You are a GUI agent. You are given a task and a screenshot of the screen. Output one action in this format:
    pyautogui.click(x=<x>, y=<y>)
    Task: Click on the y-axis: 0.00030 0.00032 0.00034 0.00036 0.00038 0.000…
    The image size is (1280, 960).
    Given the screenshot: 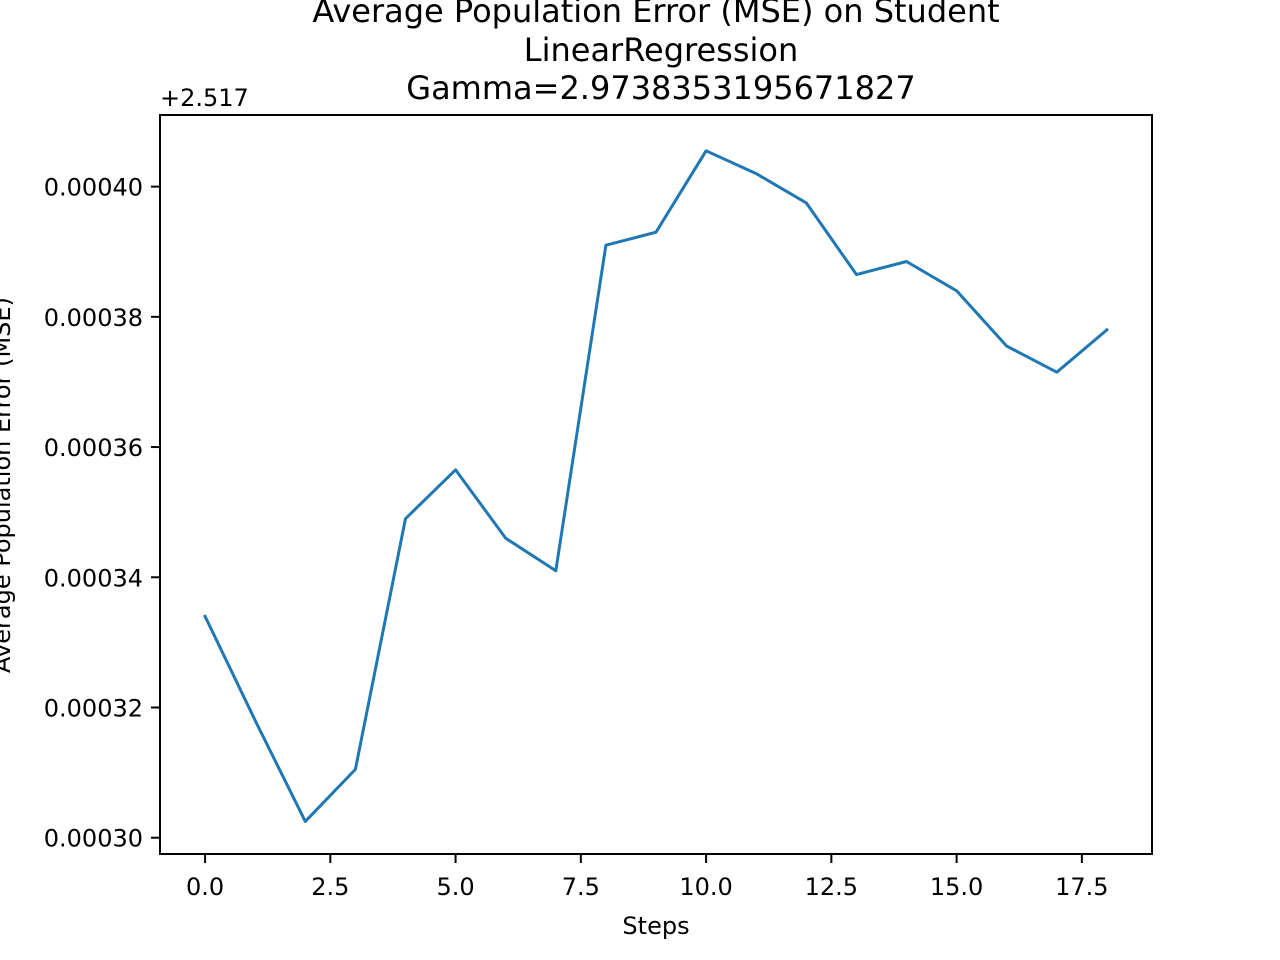 What is the action you would take?
    pyautogui.click(x=102, y=513)
    